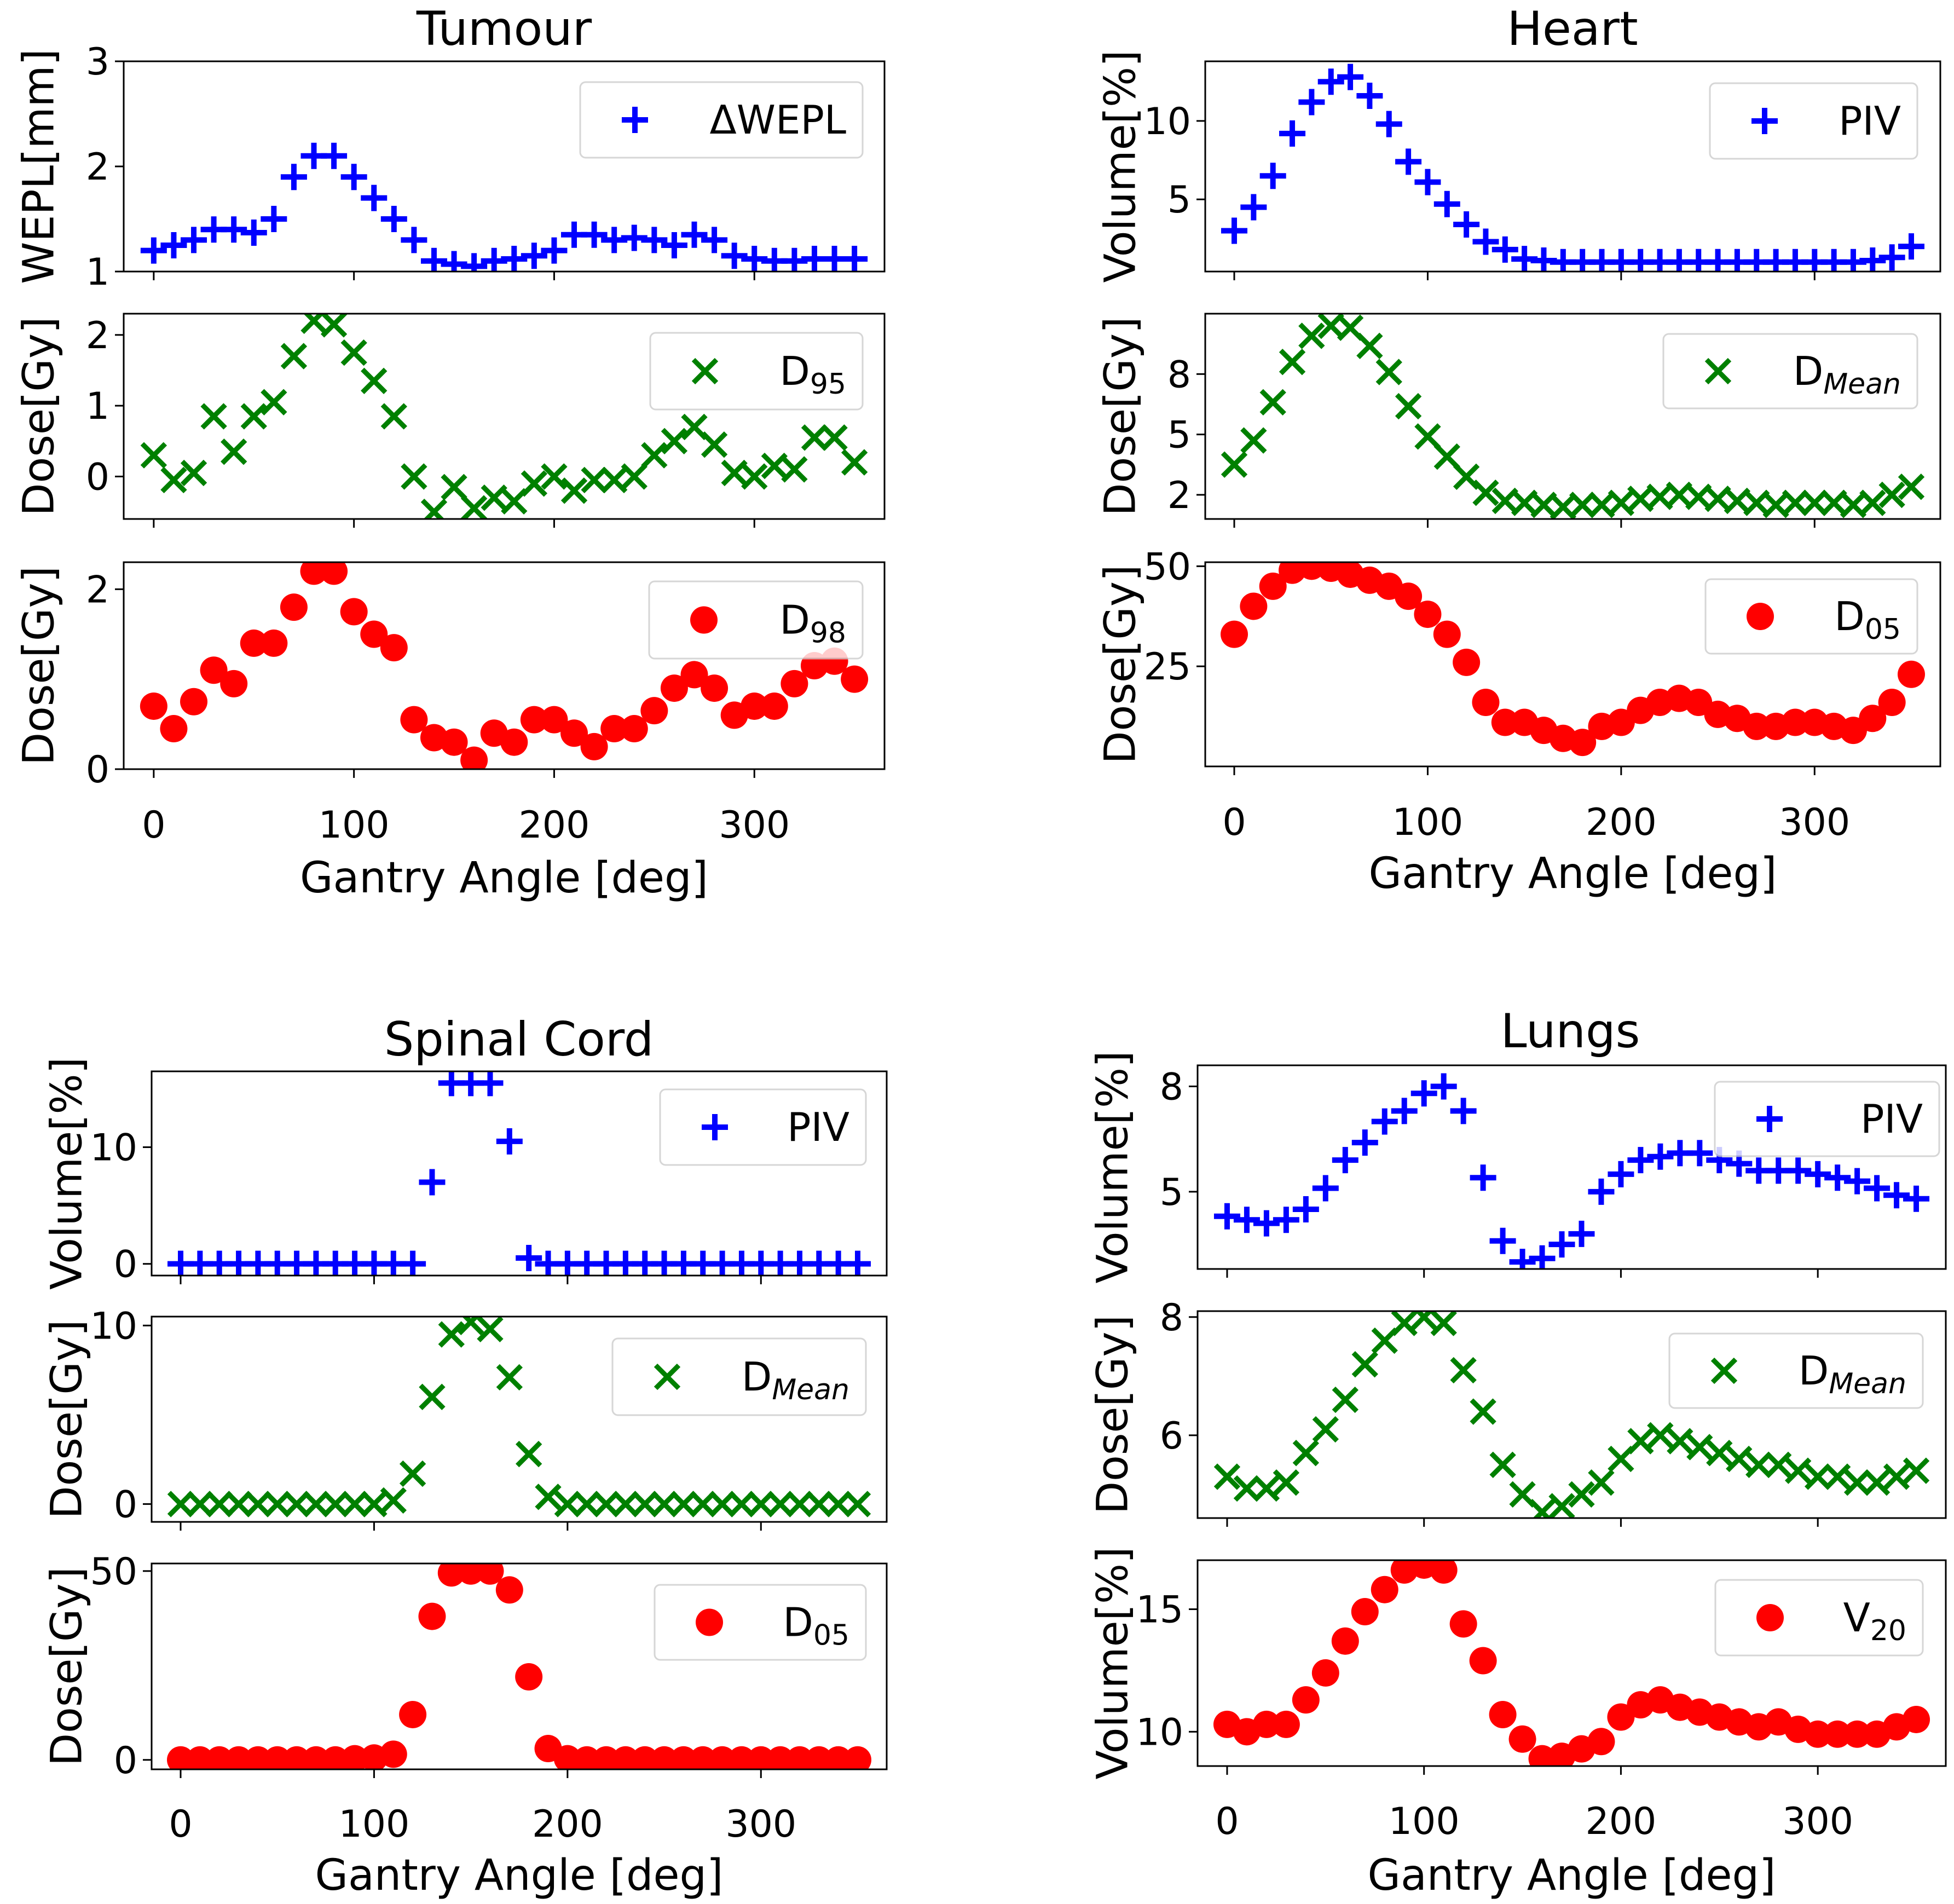 The width and height of the screenshot is (1954, 1904). Describe the element at coordinates (1862, 384) in the screenshot. I see `legend-label-subscript: Mean` at that location.